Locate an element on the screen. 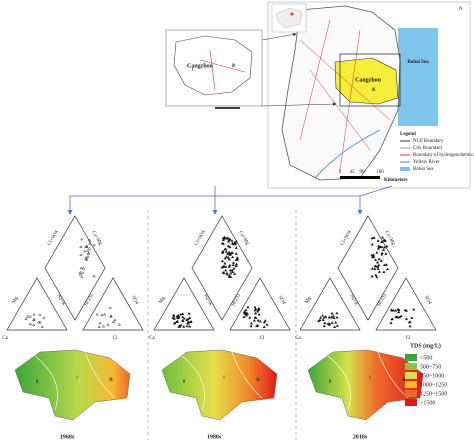  piper-label: Mg is located at coordinates (16, 300).